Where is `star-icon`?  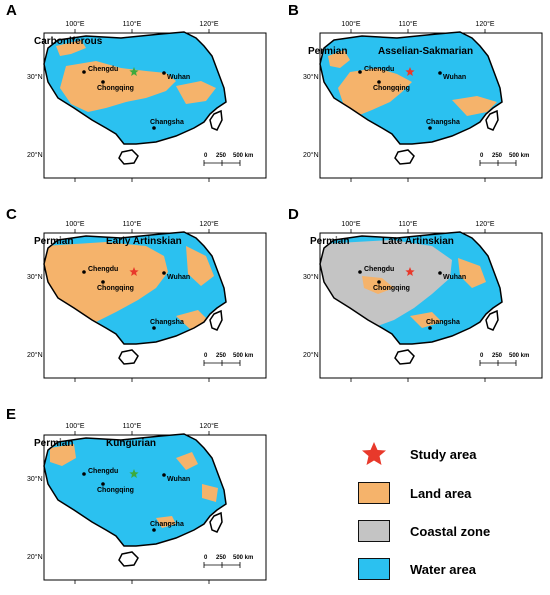 star-icon is located at coordinates (374, 453).